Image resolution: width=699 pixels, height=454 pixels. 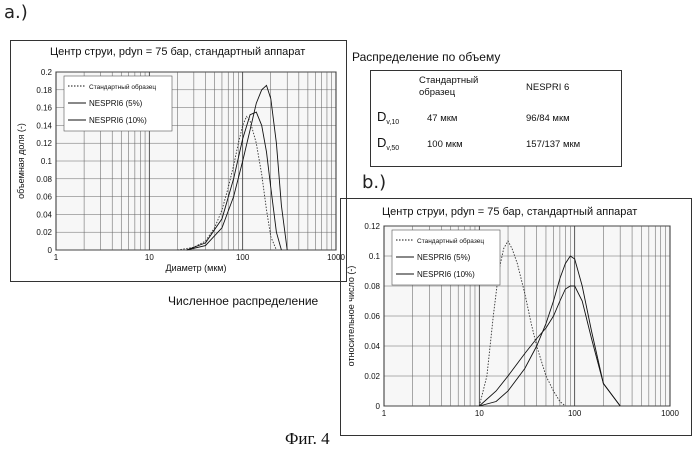 I want to click on table-row-2-nespri: 157/137 мкм, so click(x=553, y=144).